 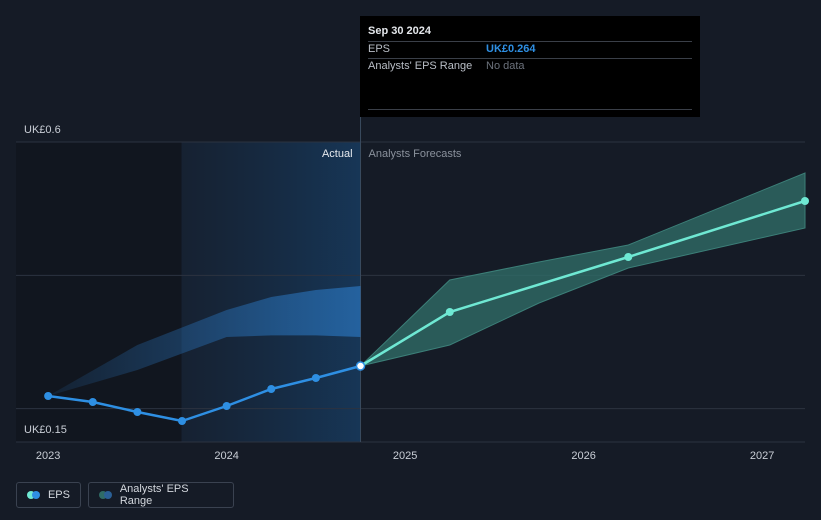 I want to click on past-region, so click(x=99, y=292).